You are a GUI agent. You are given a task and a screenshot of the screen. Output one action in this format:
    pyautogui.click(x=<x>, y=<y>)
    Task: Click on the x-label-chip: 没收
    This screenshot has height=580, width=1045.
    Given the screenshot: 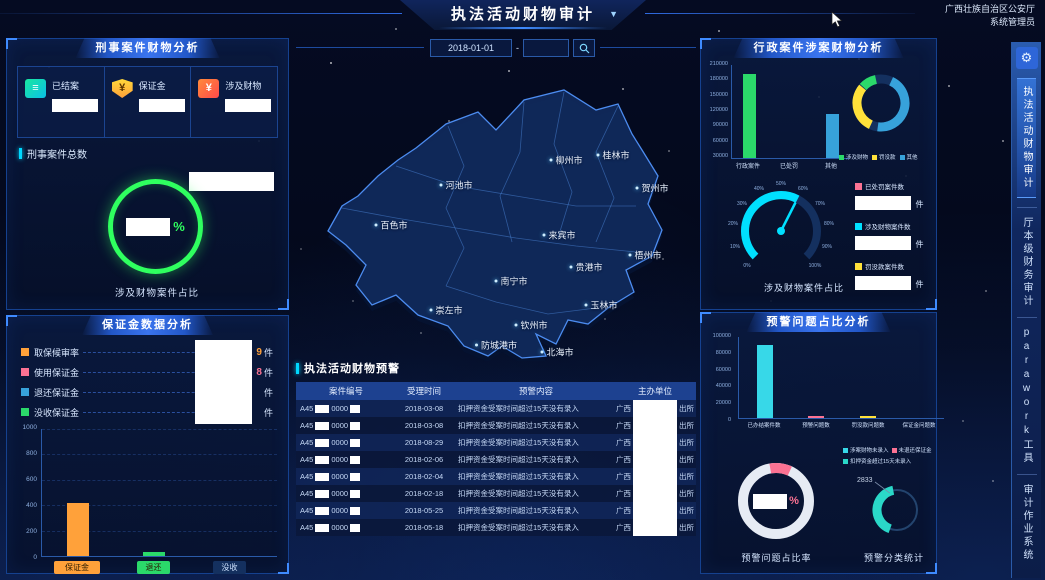 What is the action you would take?
    pyautogui.click(x=229, y=567)
    